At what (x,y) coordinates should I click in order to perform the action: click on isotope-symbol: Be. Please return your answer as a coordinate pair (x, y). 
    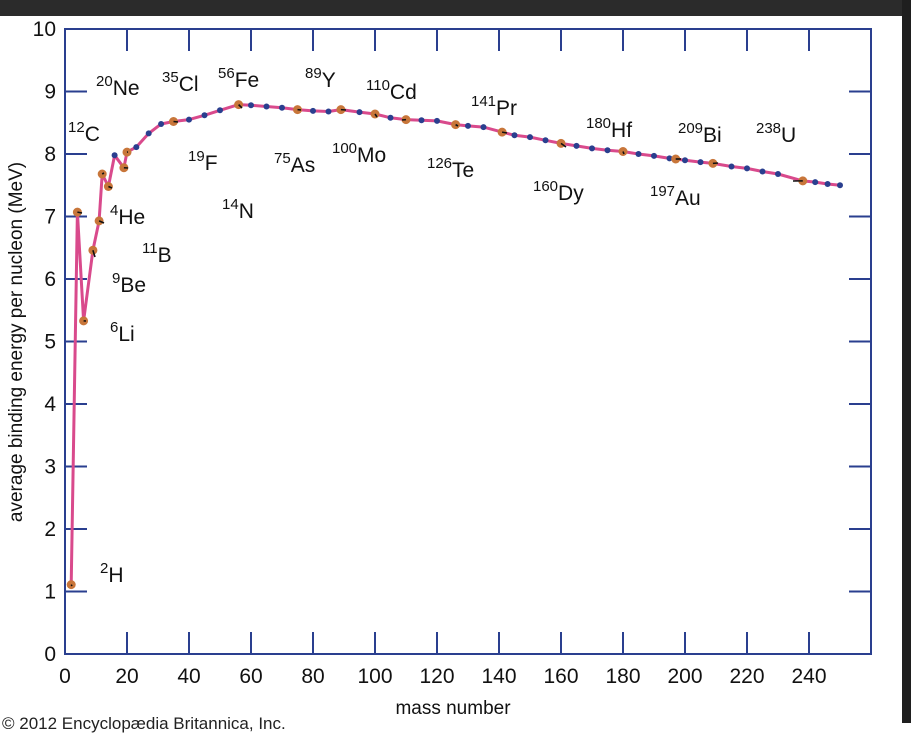
    Looking at the image, I should click on (133, 285).